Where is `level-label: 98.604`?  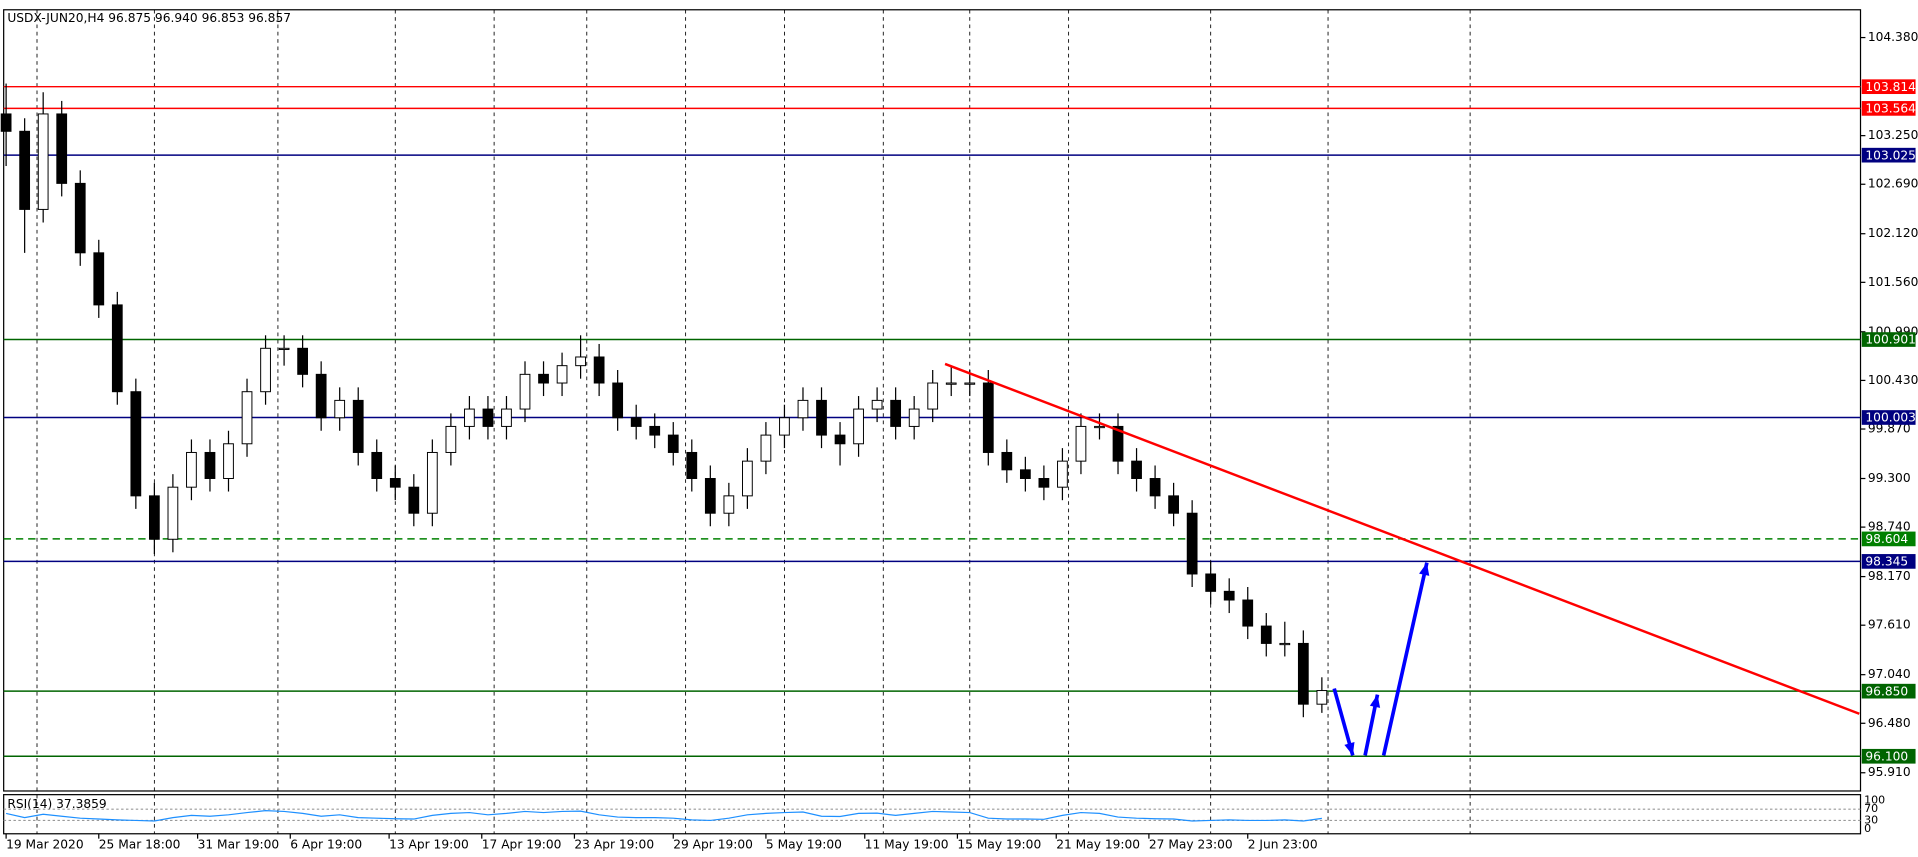 level-label: 98.604 is located at coordinates (1886, 539).